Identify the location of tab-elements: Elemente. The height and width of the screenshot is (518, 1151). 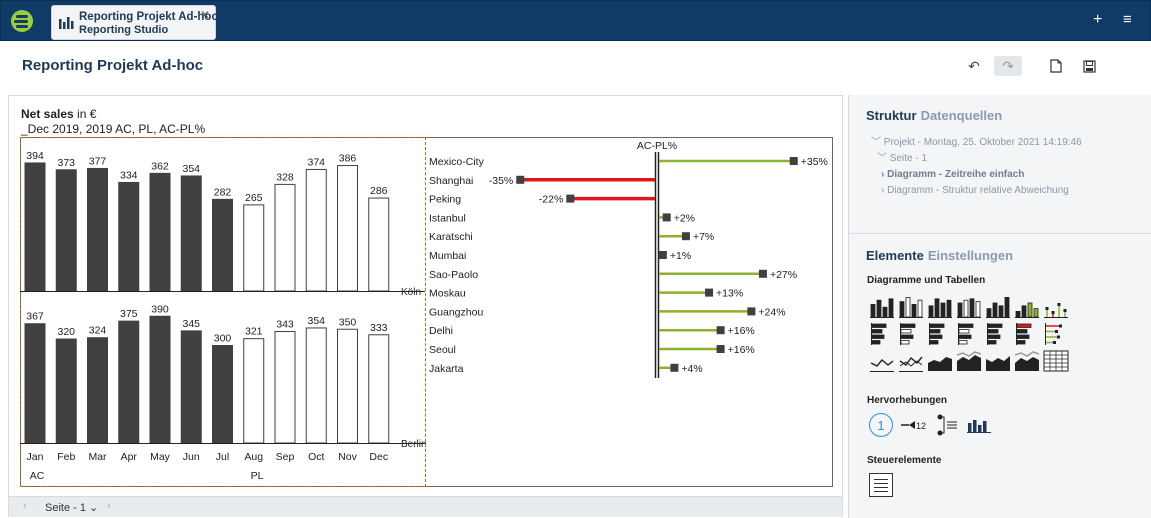
(895, 255).